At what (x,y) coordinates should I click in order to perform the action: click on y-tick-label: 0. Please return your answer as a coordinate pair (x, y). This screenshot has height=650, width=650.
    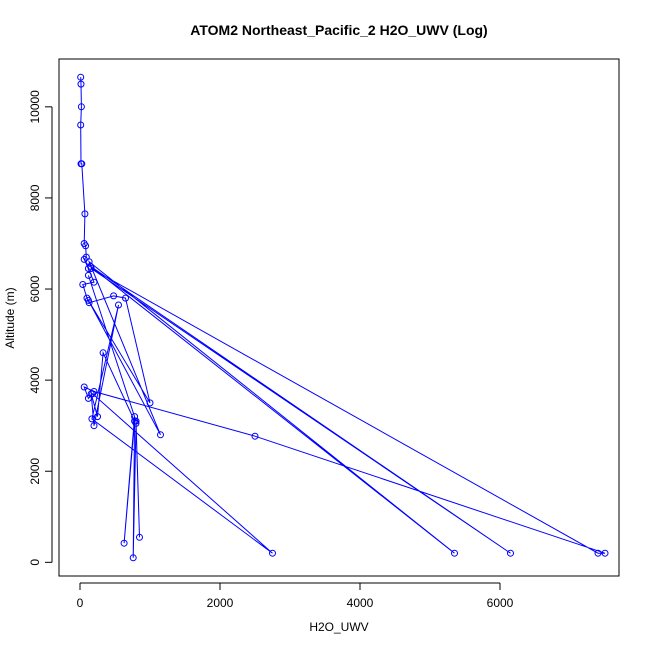
    Looking at the image, I should click on (35, 562).